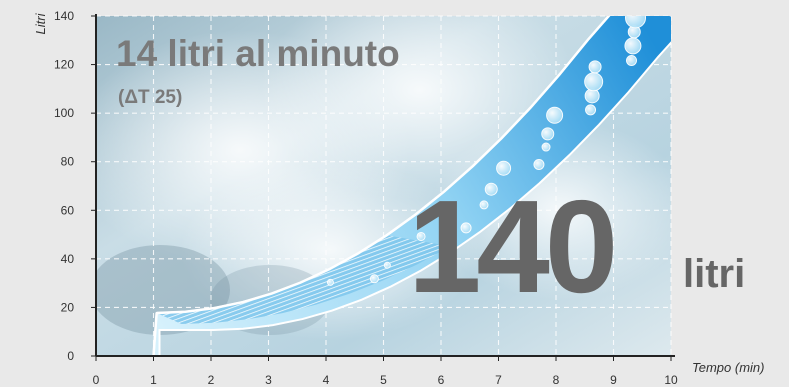 The height and width of the screenshot is (387, 789). What do you see at coordinates (268, 380) in the screenshot?
I see `x-tick-label: 3` at bounding box center [268, 380].